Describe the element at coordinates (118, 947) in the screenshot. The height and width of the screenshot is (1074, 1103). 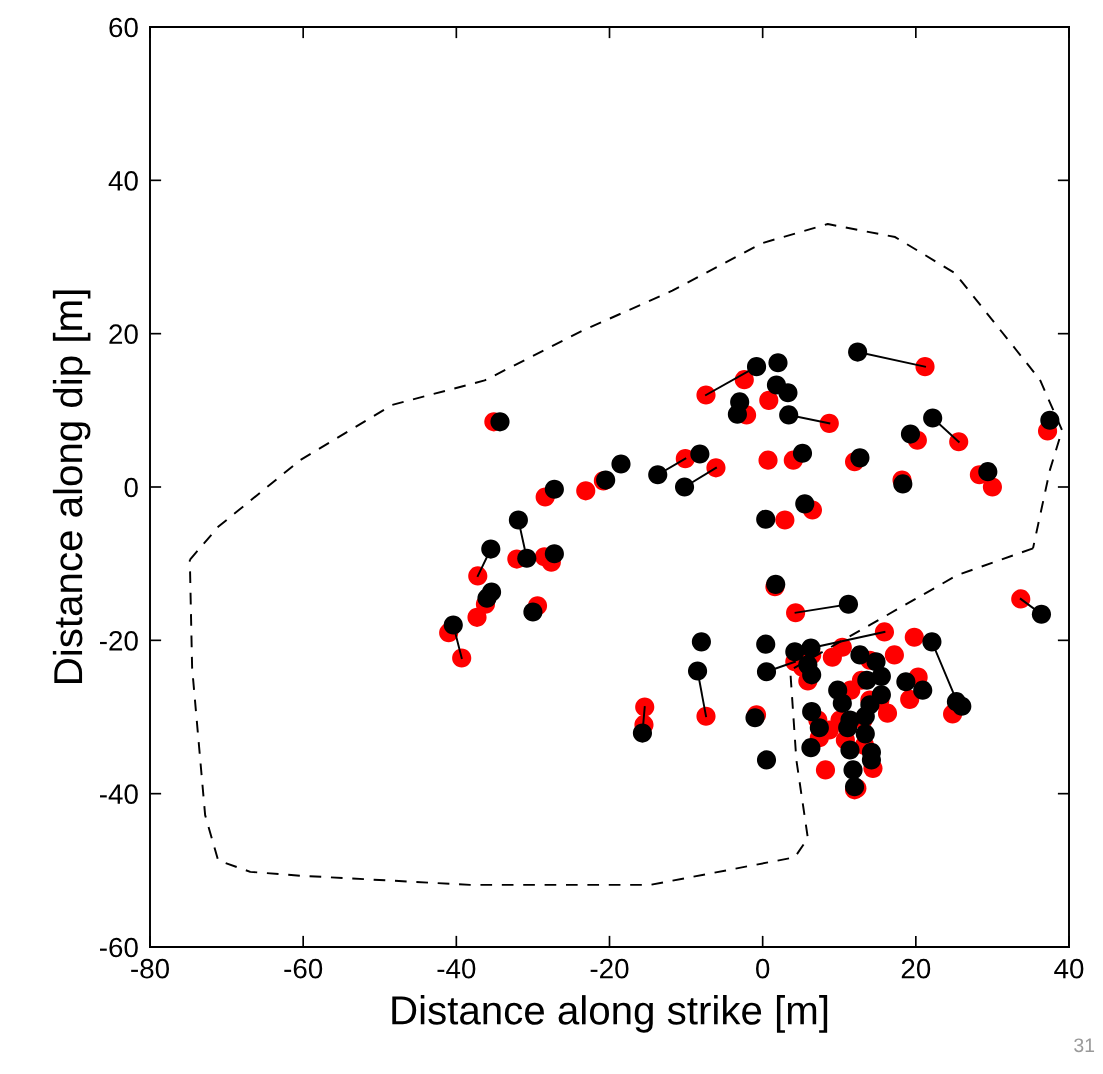
I see `y-tick-label: -60` at that location.